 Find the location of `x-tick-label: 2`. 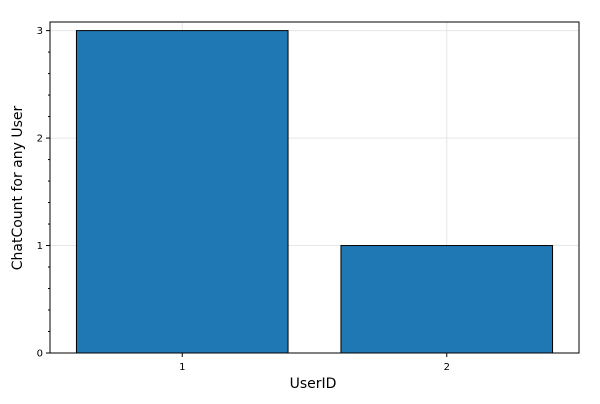

x-tick-label: 2 is located at coordinates (447, 367).